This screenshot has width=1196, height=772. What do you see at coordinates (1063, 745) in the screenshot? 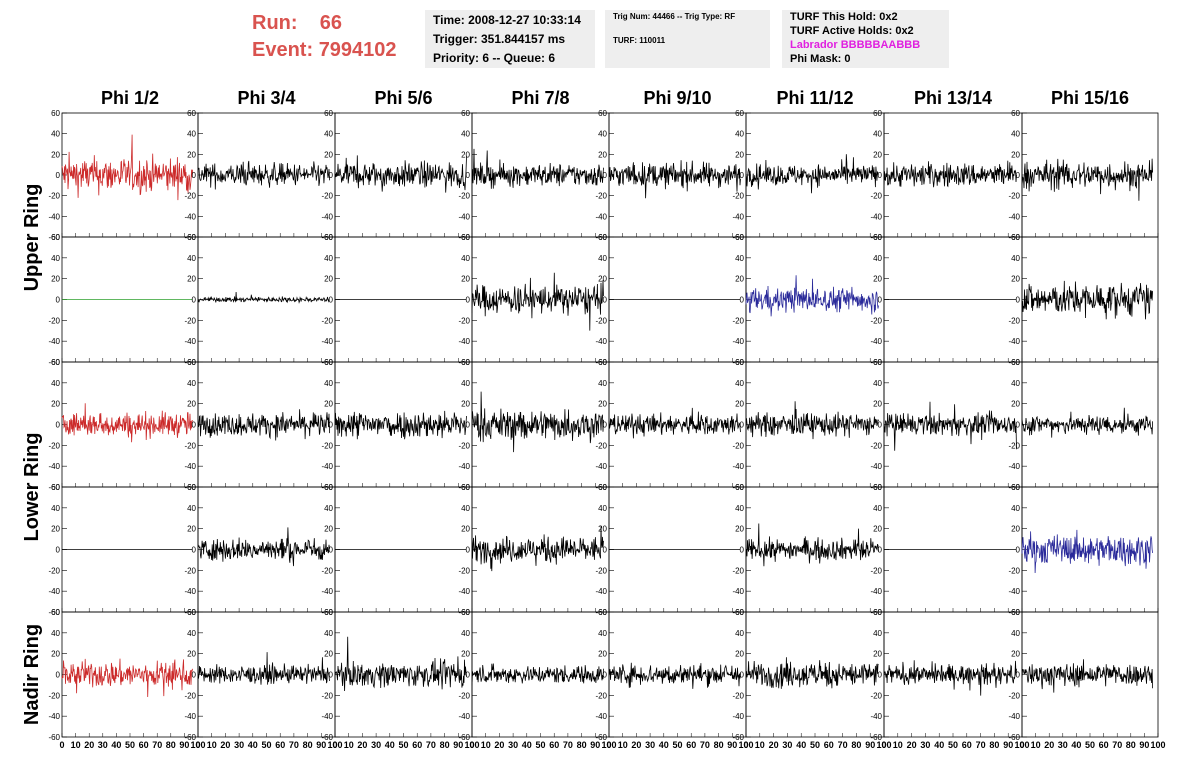
I see `x-tick-label: 30` at bounding box center [1063, 745].